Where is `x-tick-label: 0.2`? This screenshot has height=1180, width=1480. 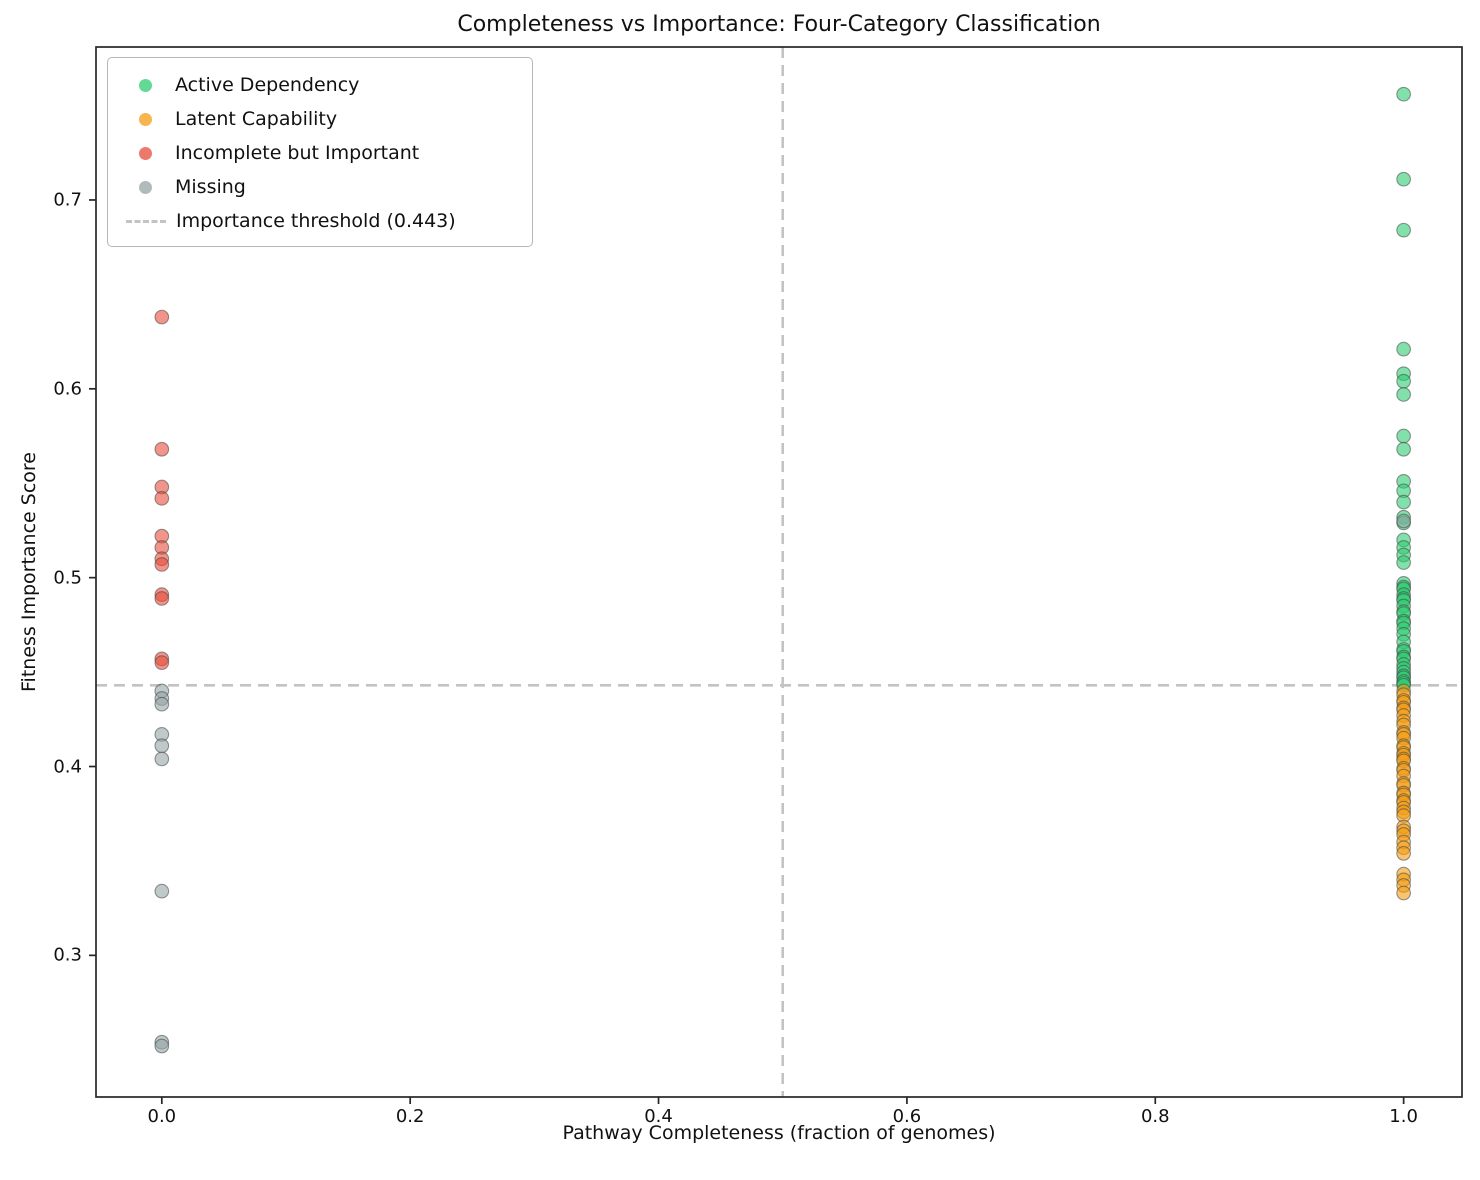 x-tick-label: 0.2 is located at coordinates (410, 1116).